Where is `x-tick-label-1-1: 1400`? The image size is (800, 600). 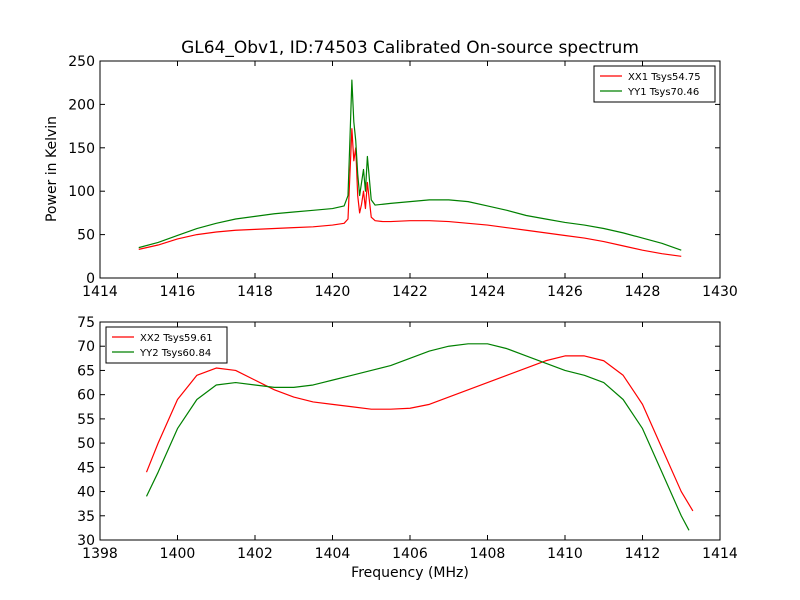 x-tick-label-1-1: 1400 is located at coordinates (178, 554).